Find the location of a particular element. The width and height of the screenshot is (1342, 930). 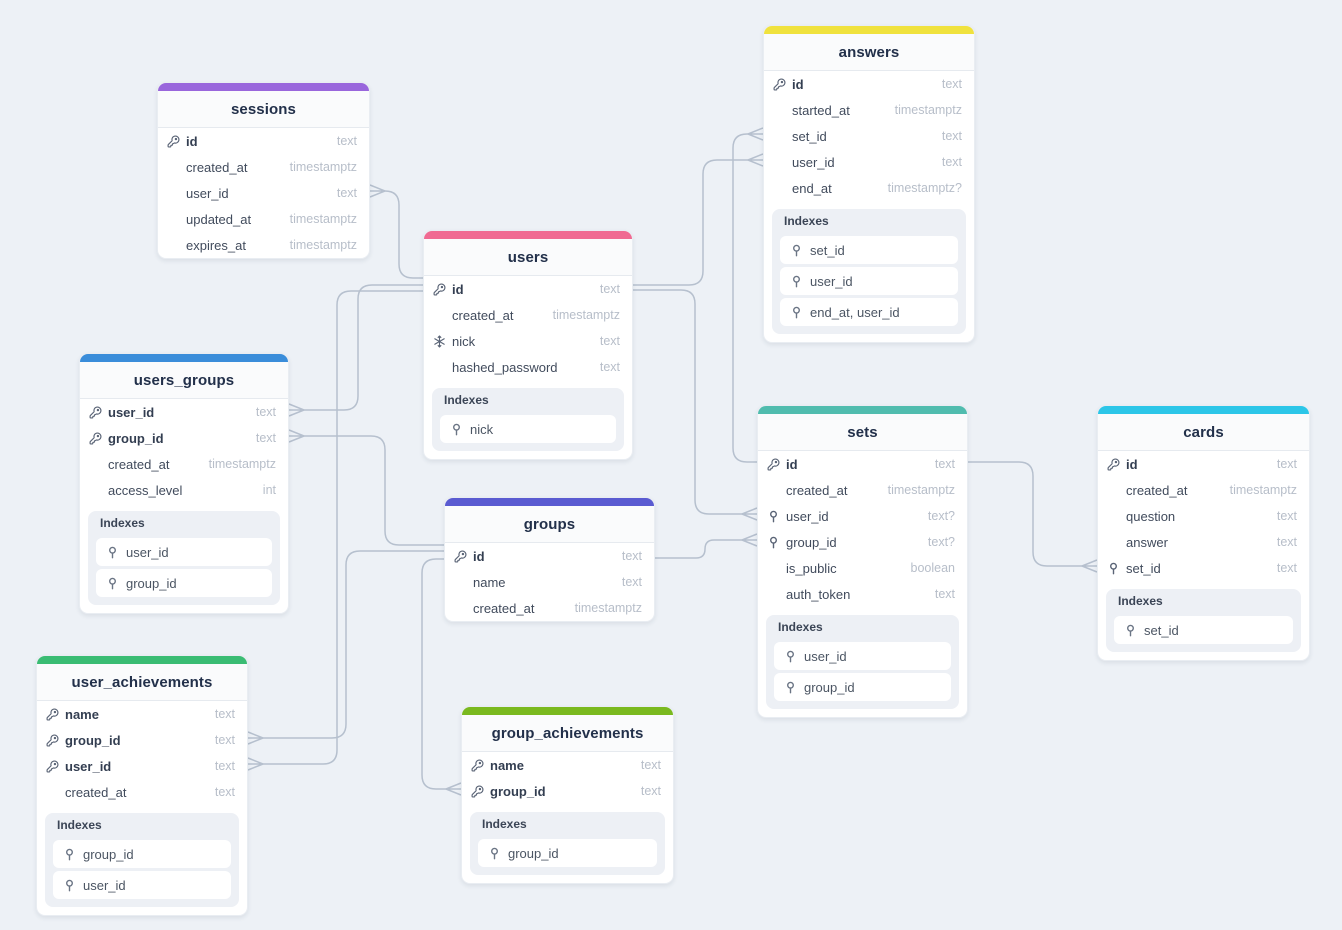

table-title-bar: sessions is located at coordinates (263, 109).